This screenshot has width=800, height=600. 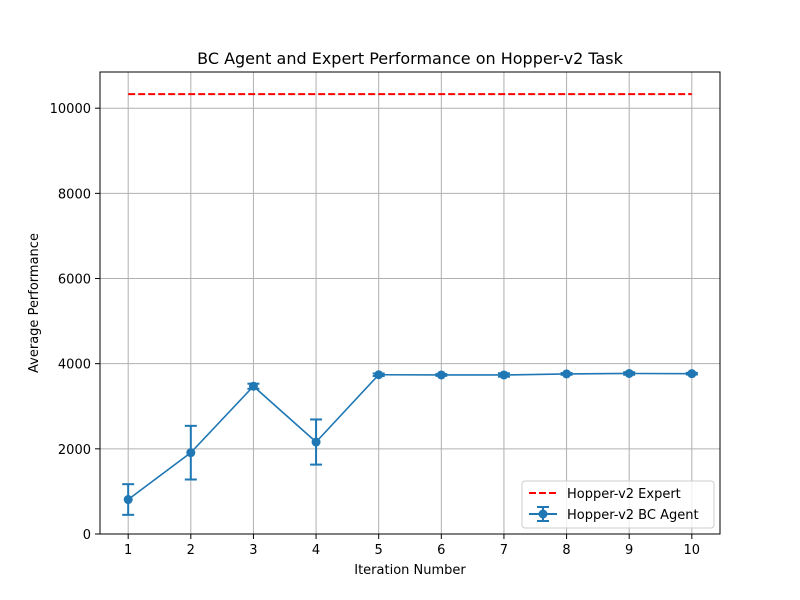 What do you see at coordinates (504, 550) in the screenshot?
I see `x-tick-label: 7` at bounding box center [504, 550].